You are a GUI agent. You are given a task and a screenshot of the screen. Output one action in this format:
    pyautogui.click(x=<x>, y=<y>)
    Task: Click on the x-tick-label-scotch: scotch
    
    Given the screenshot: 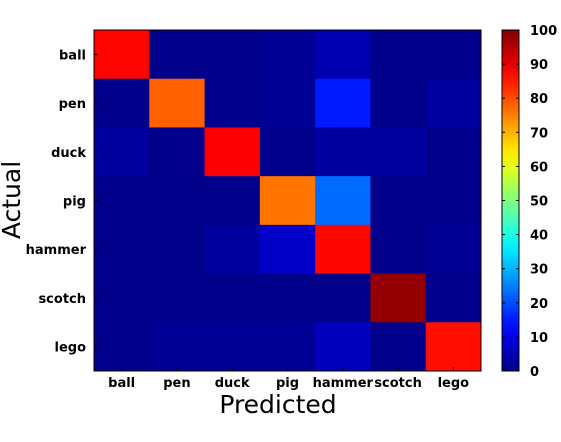 What is the action you would take?
    pyautogui.click(x=398, y=383)
    